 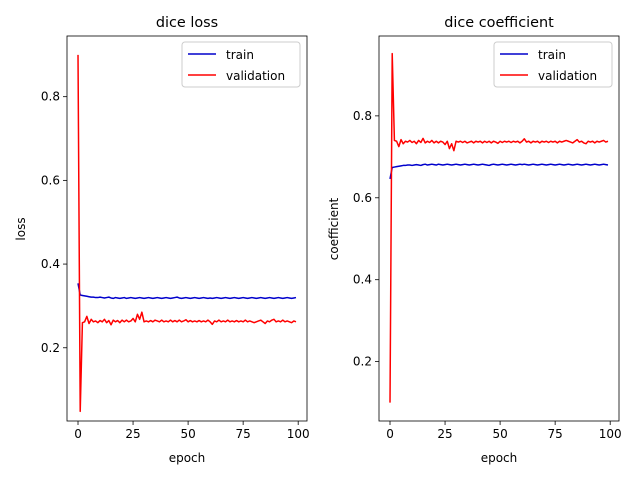 What do you see at coordinates (243, 434) in the screenshot?
I see `loss-x-tick-label: 75` at bounding box center [243, 434].